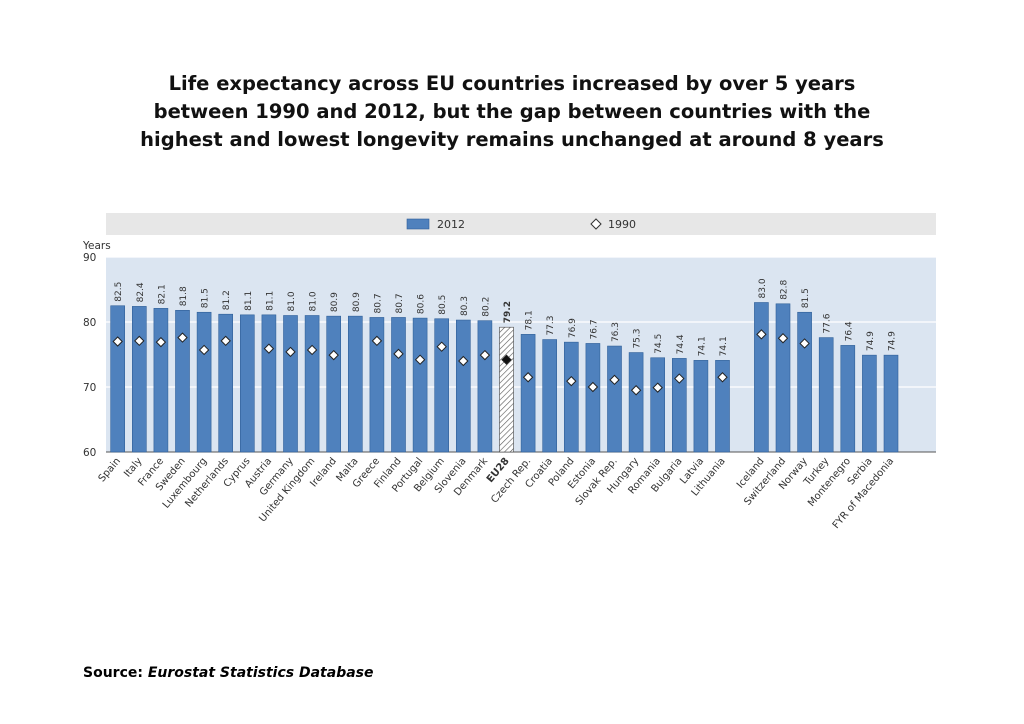 The height and width of the screenshot is (724, 1024). Describe the element at coordinates (658, 405) in the screenshot. I see `bar-romania` at that location.